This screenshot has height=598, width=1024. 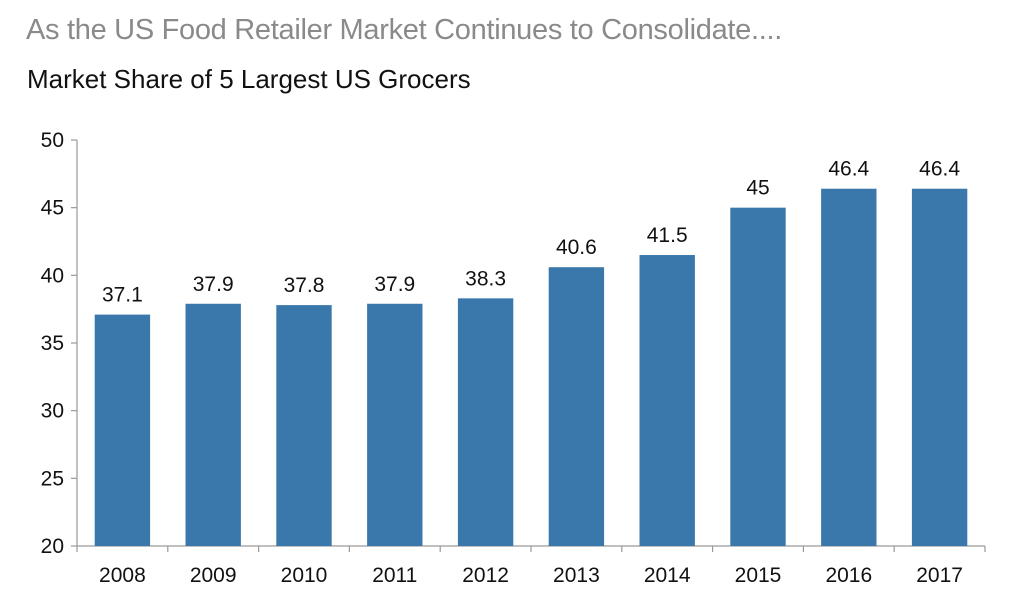 I want to click on x-tick-label: 2011, so click(x=394, y=575).